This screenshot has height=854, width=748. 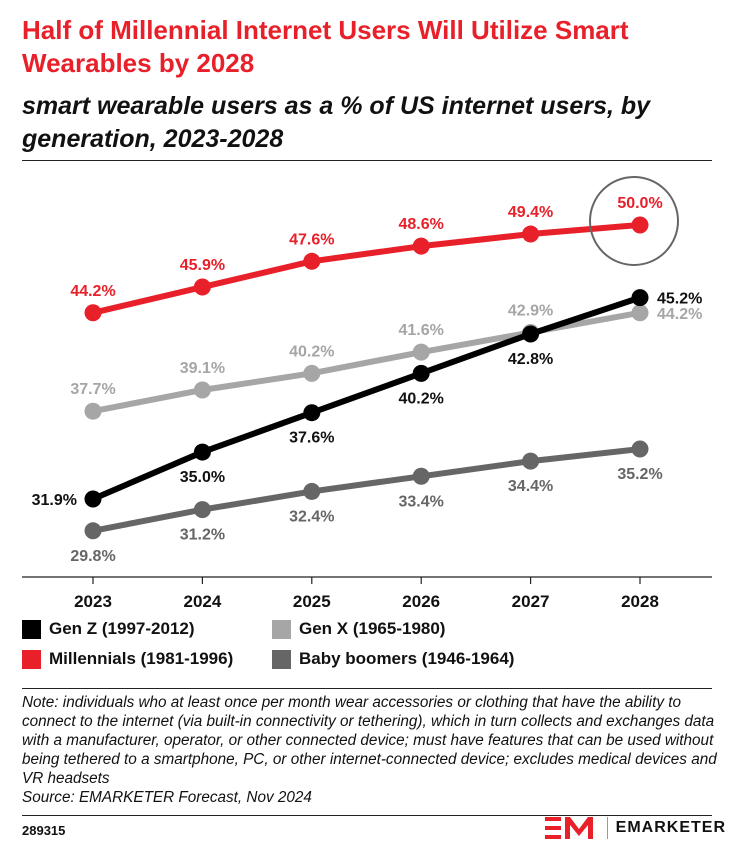 I want to click on x-tick-label: 2024, so click(x=202, y=601).